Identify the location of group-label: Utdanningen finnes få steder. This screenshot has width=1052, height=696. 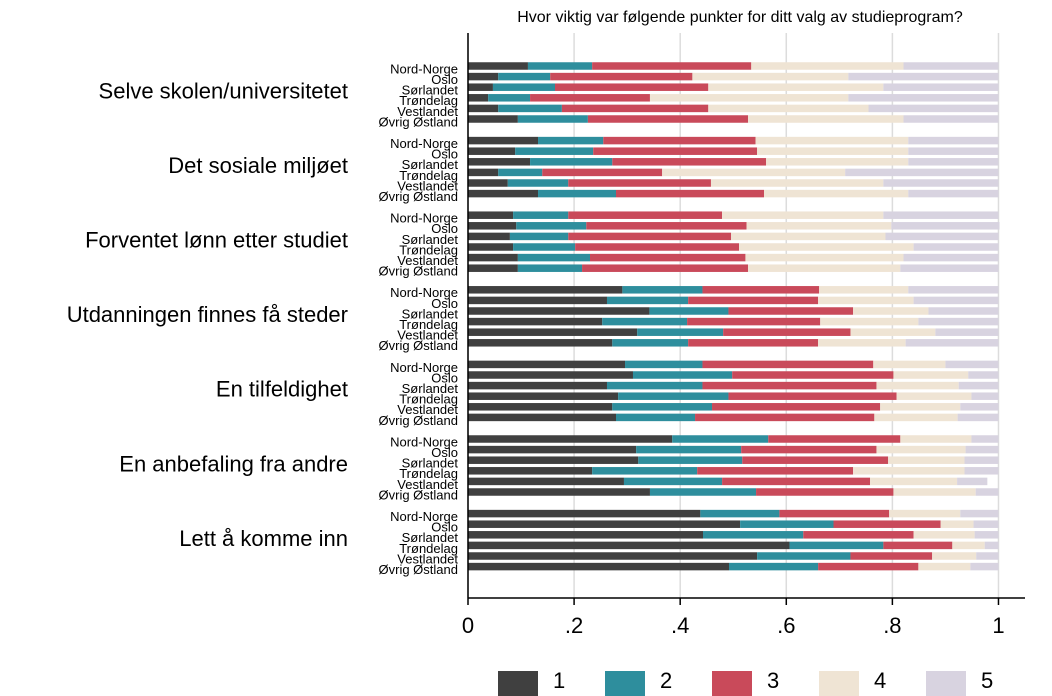
(207, 314).